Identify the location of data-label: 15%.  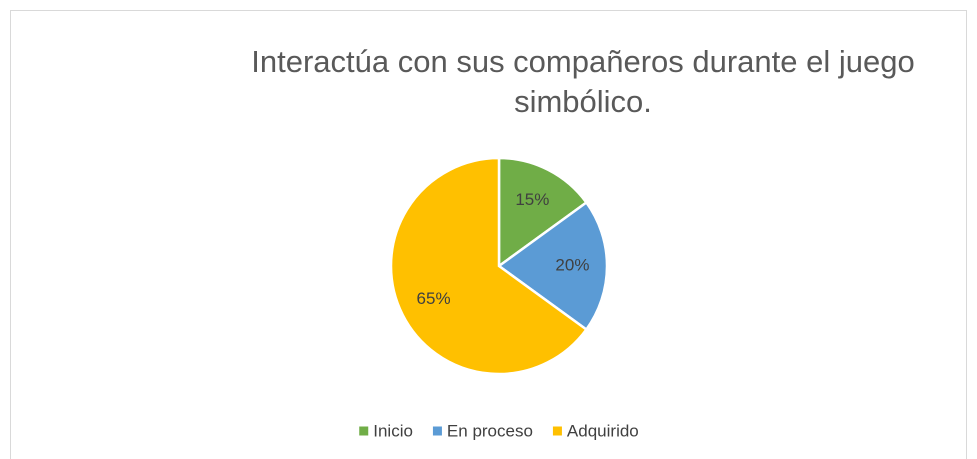
(532, 199).